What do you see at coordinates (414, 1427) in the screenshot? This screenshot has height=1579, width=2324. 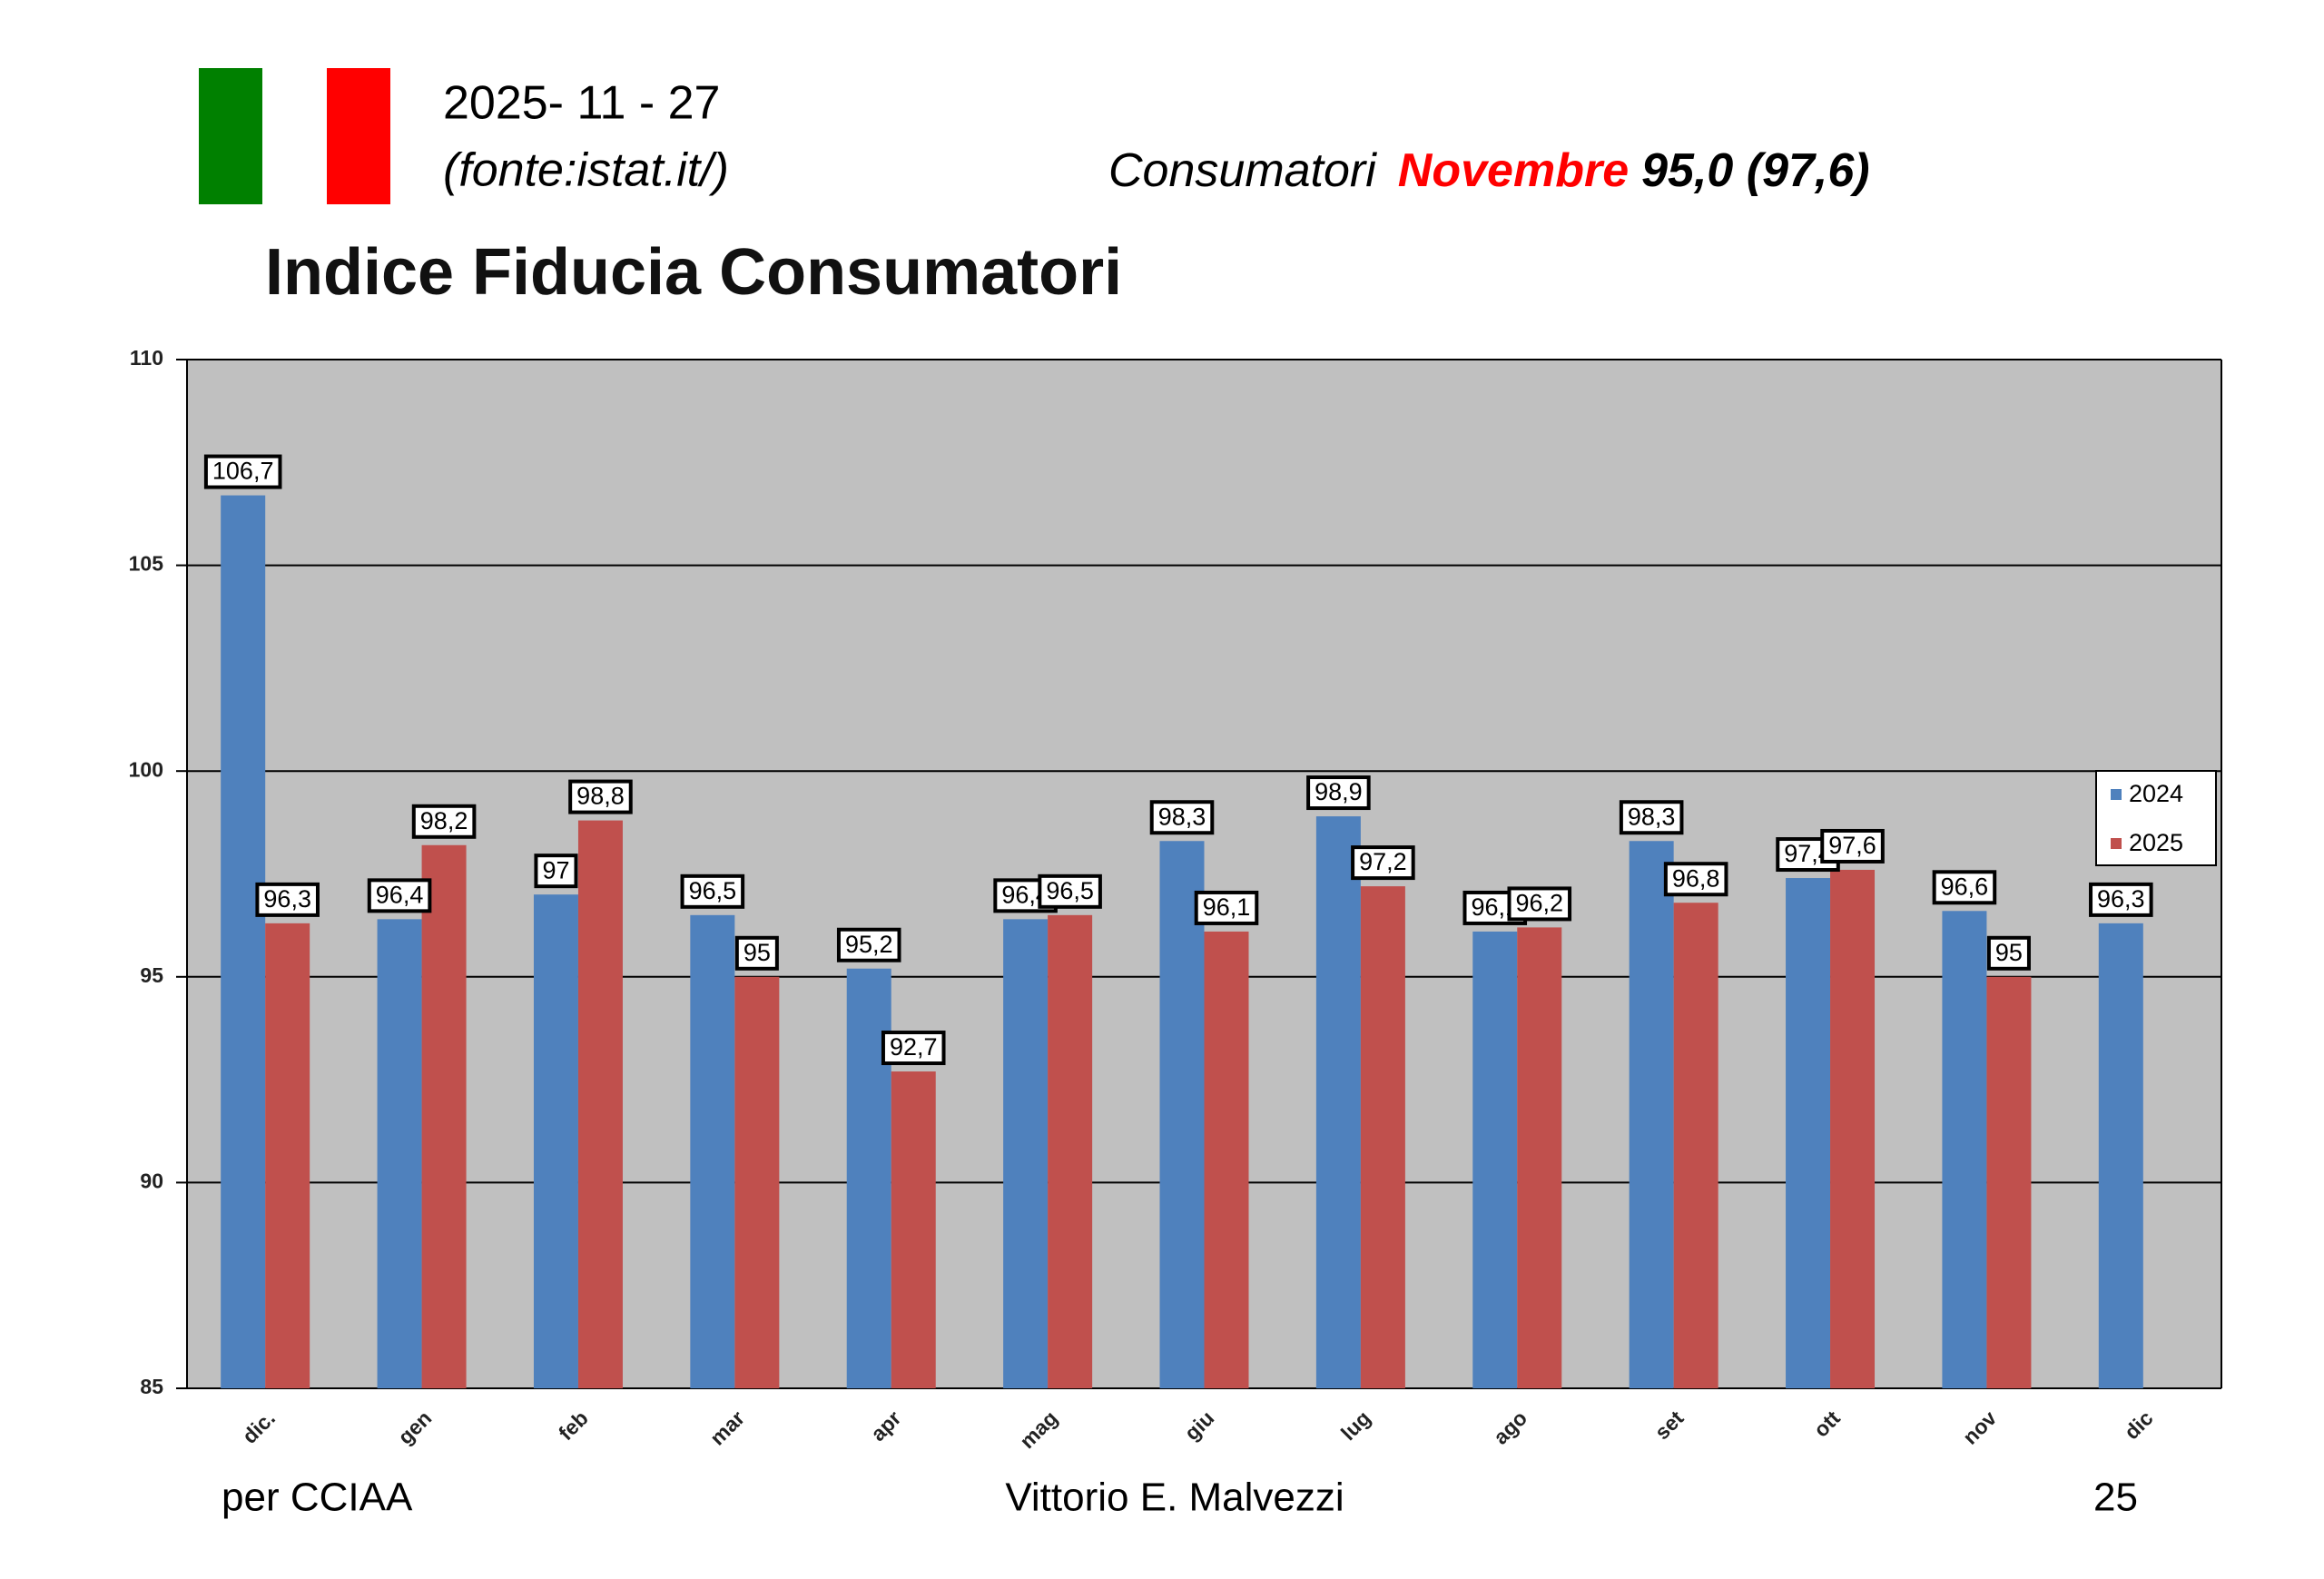 I see `x-tick-label: gen` at bounding box center [414, 1427].